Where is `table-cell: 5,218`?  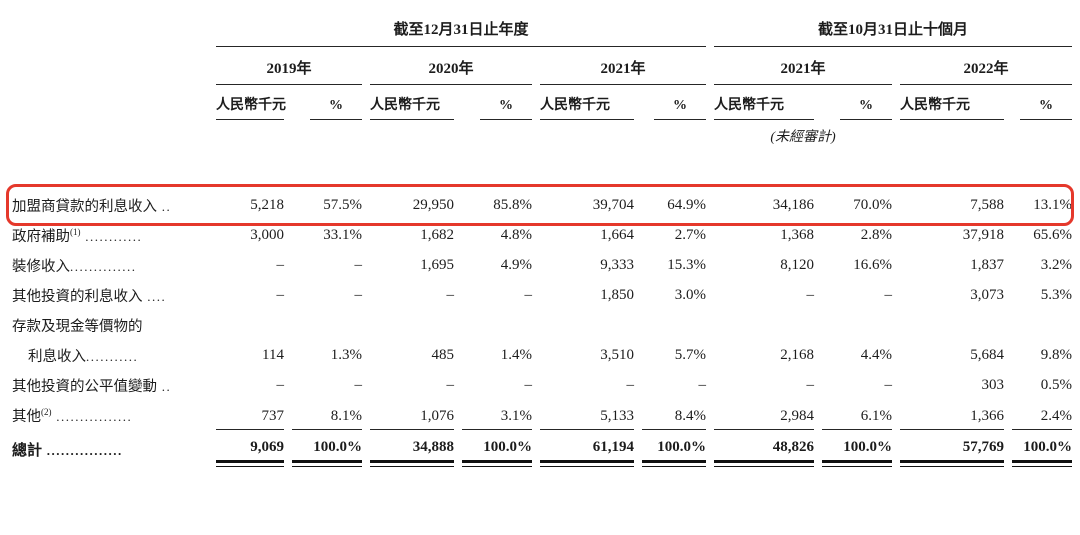 table-cell: 5,218 is located at coordinates (267, 204).